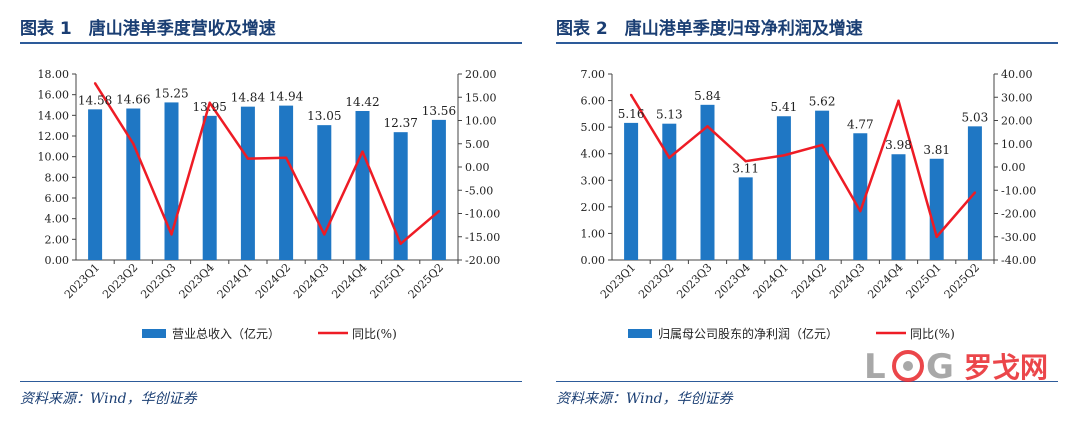  Describe the element at coordinates (210, 107) in the screenshot. I see `bar-data-label: 13.95` at that location.